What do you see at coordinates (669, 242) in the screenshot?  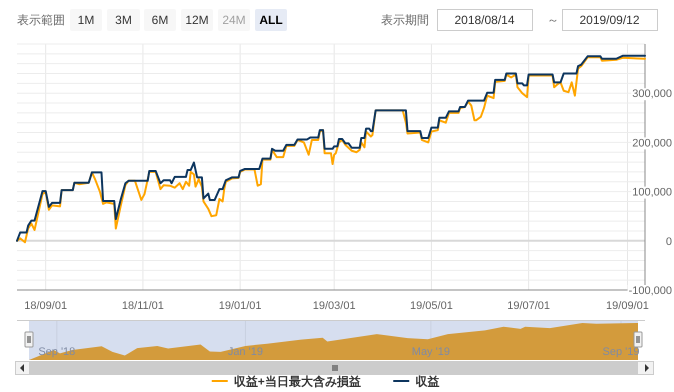 I see `y-tick-label: 0` at bounding box center [669, 242].